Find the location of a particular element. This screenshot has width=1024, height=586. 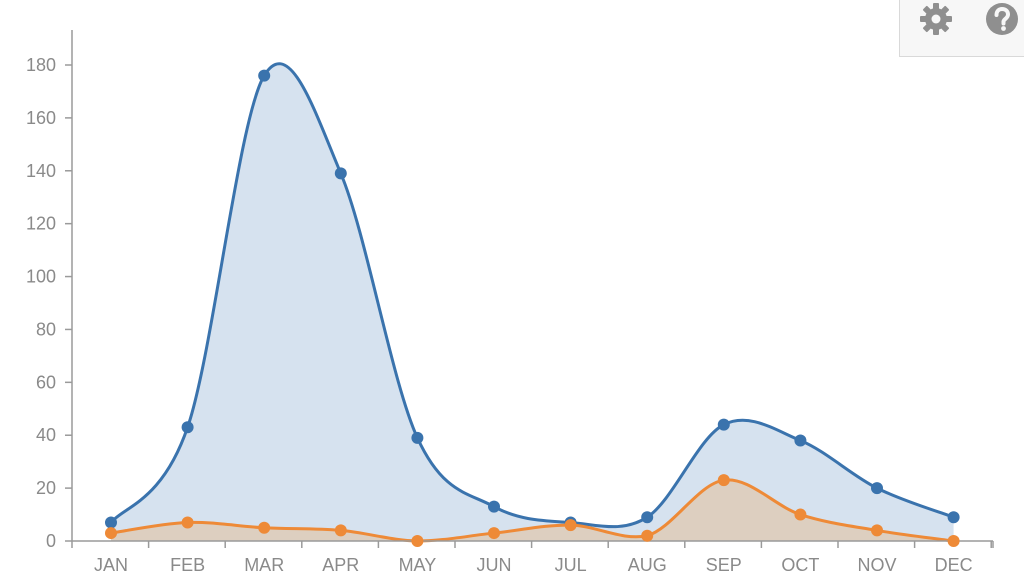

chart-toolbar is located at coordinates (961, 28).